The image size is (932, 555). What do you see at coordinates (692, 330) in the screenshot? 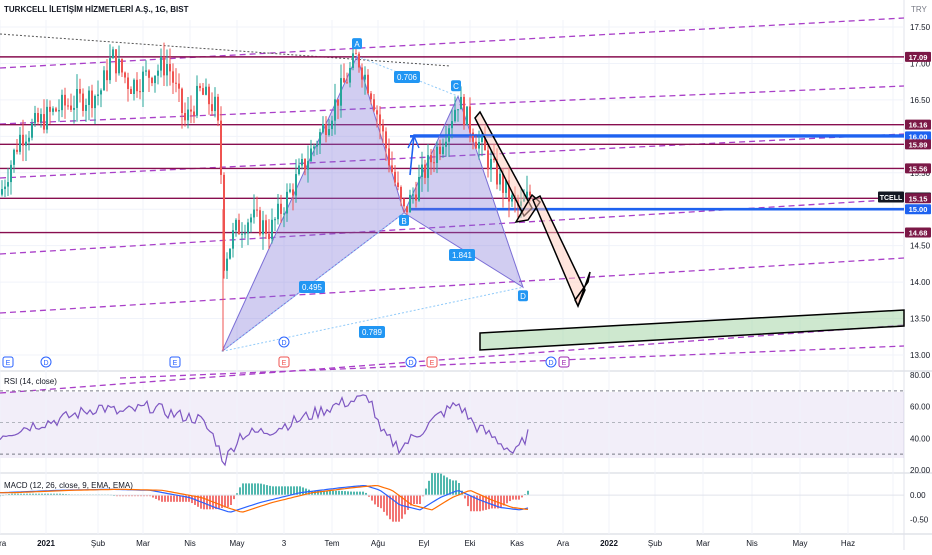
I see `target-zone` at bounding box center [692, 330].